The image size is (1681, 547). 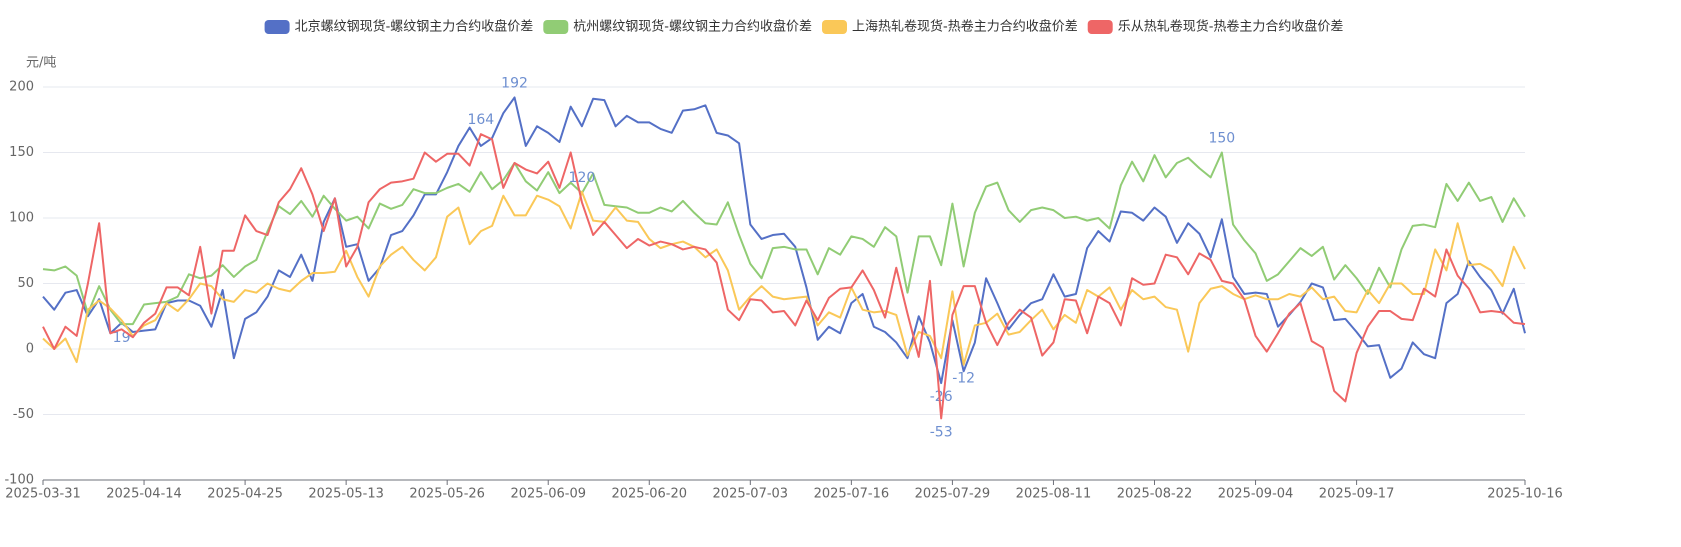 What do you see at coordinates (514, 83) in the screenshot?
I see `mark-point-label: 192` at bounding box center [514, 83].